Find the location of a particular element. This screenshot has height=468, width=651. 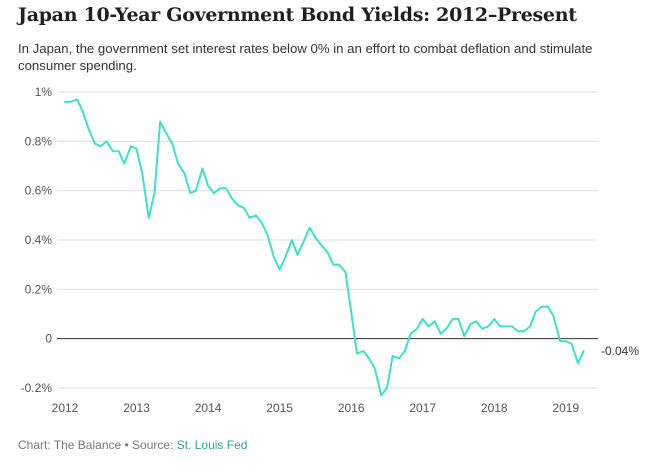

x-axis-ticks: 2012 2013 2014 2015 2016 2017 2018 2019 is located at coordinates (316, 408).